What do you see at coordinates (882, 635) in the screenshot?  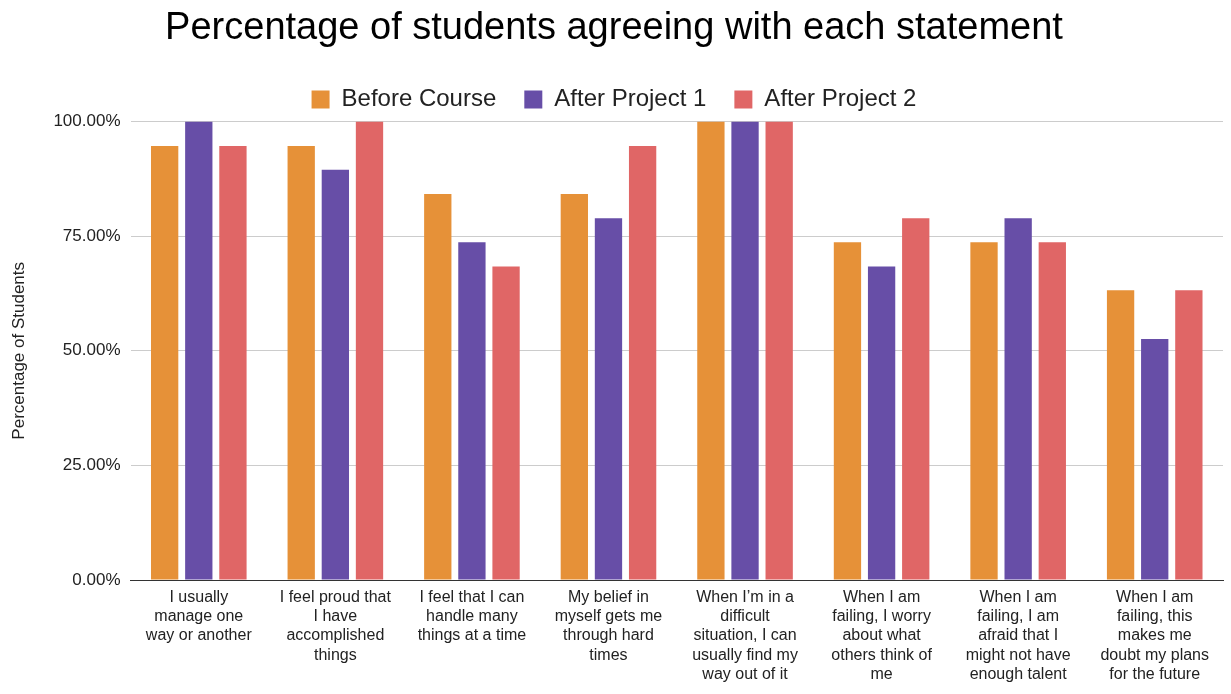 I see `x-tick-label: When I am failing, I worry about what others think of me` at bounding box center [882, 635].